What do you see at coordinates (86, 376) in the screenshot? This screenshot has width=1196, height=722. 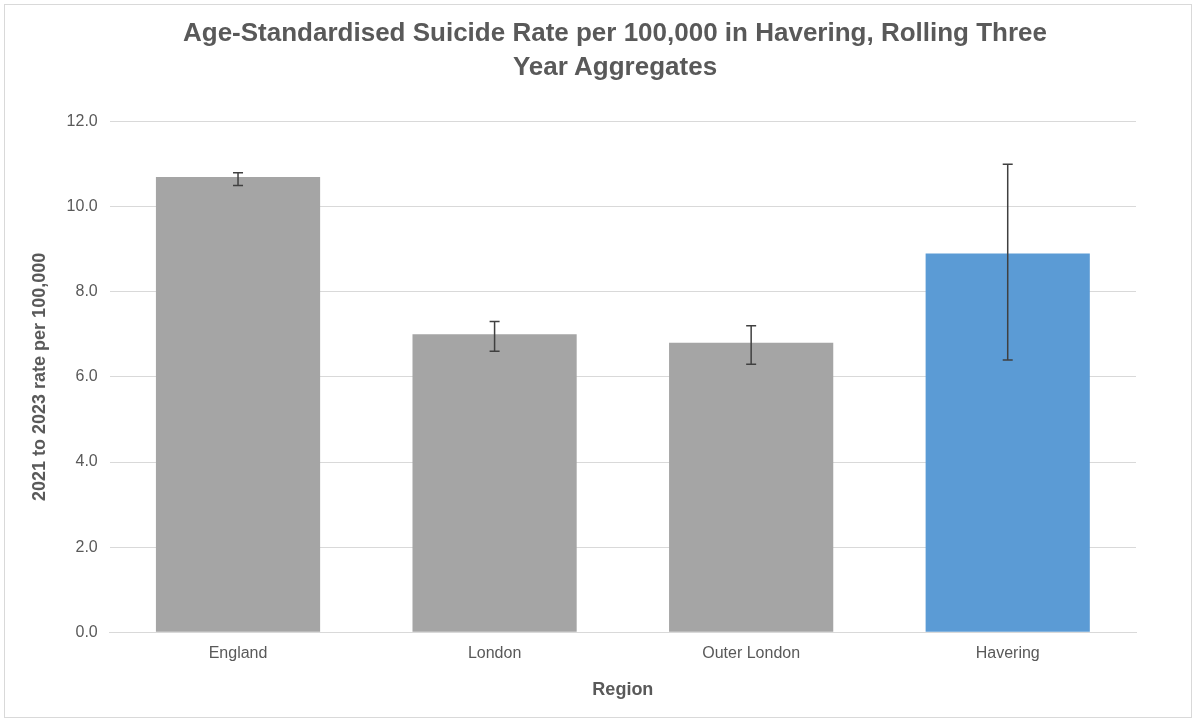 I see `y-tick-label: 6.0` at bounding box center [86, 376].